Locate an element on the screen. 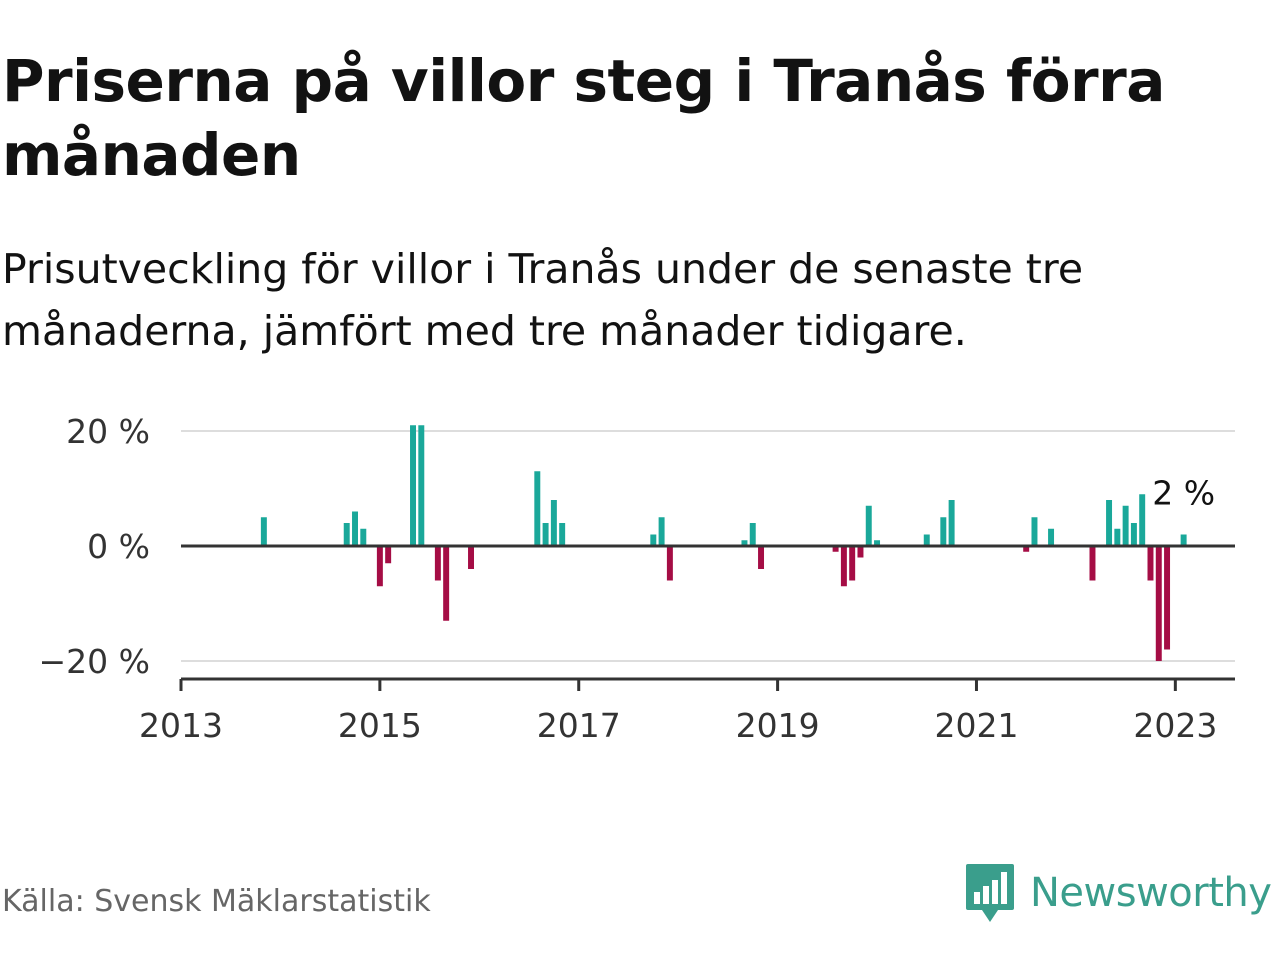  newsworthy-logo-icon is located at coordinates (990, 893).